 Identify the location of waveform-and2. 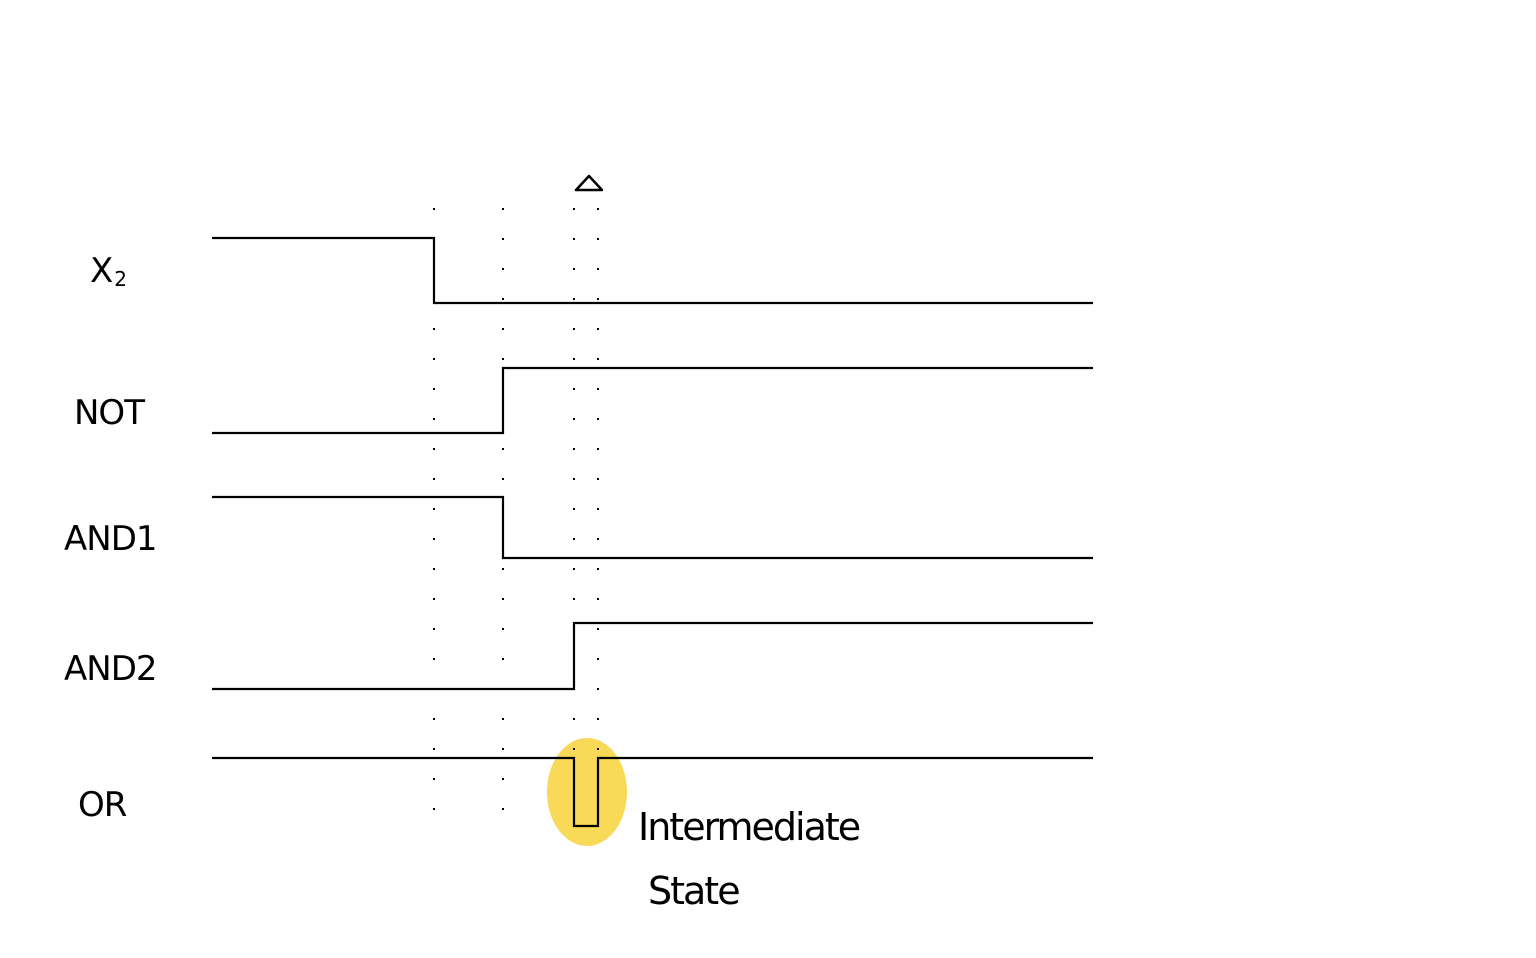
(652, 656).